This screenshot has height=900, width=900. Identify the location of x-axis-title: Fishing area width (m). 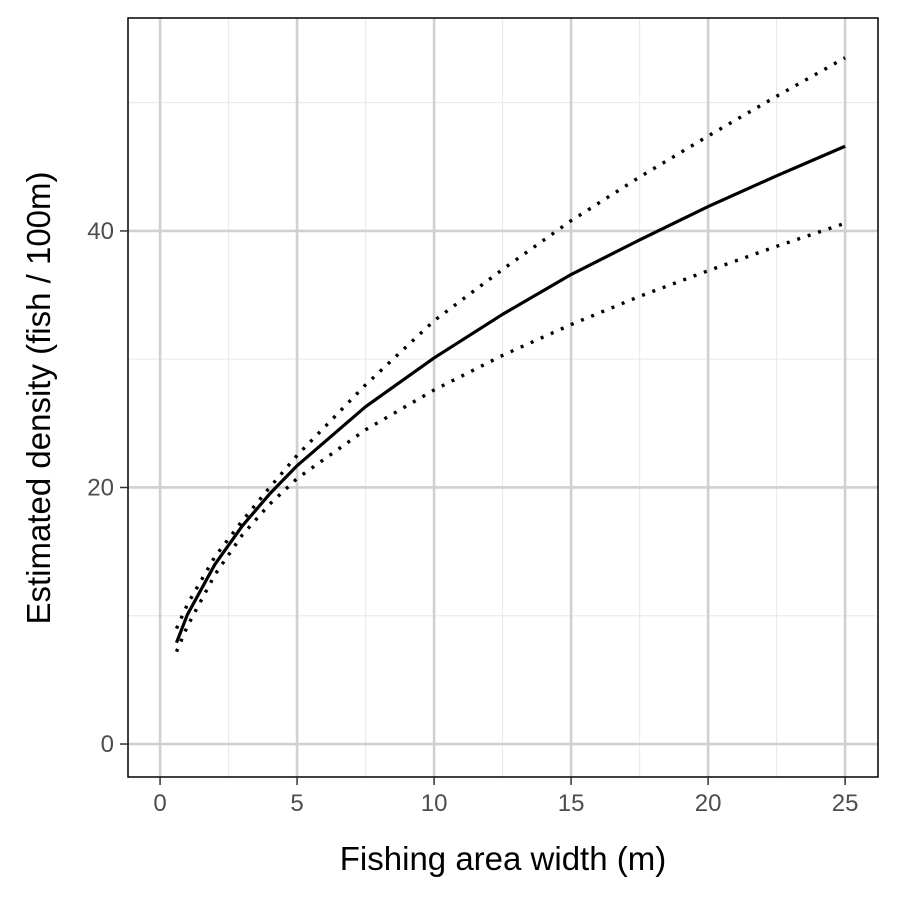
(503, 858).